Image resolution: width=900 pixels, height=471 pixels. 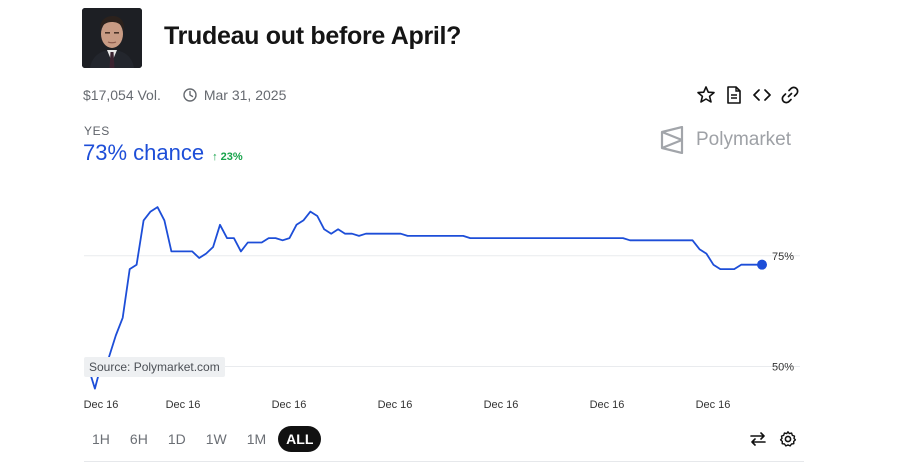 What do you see at coordinates (97, 131) in the screenshot?
I see `outcome-label: YES` at bounding box center [97, 131].